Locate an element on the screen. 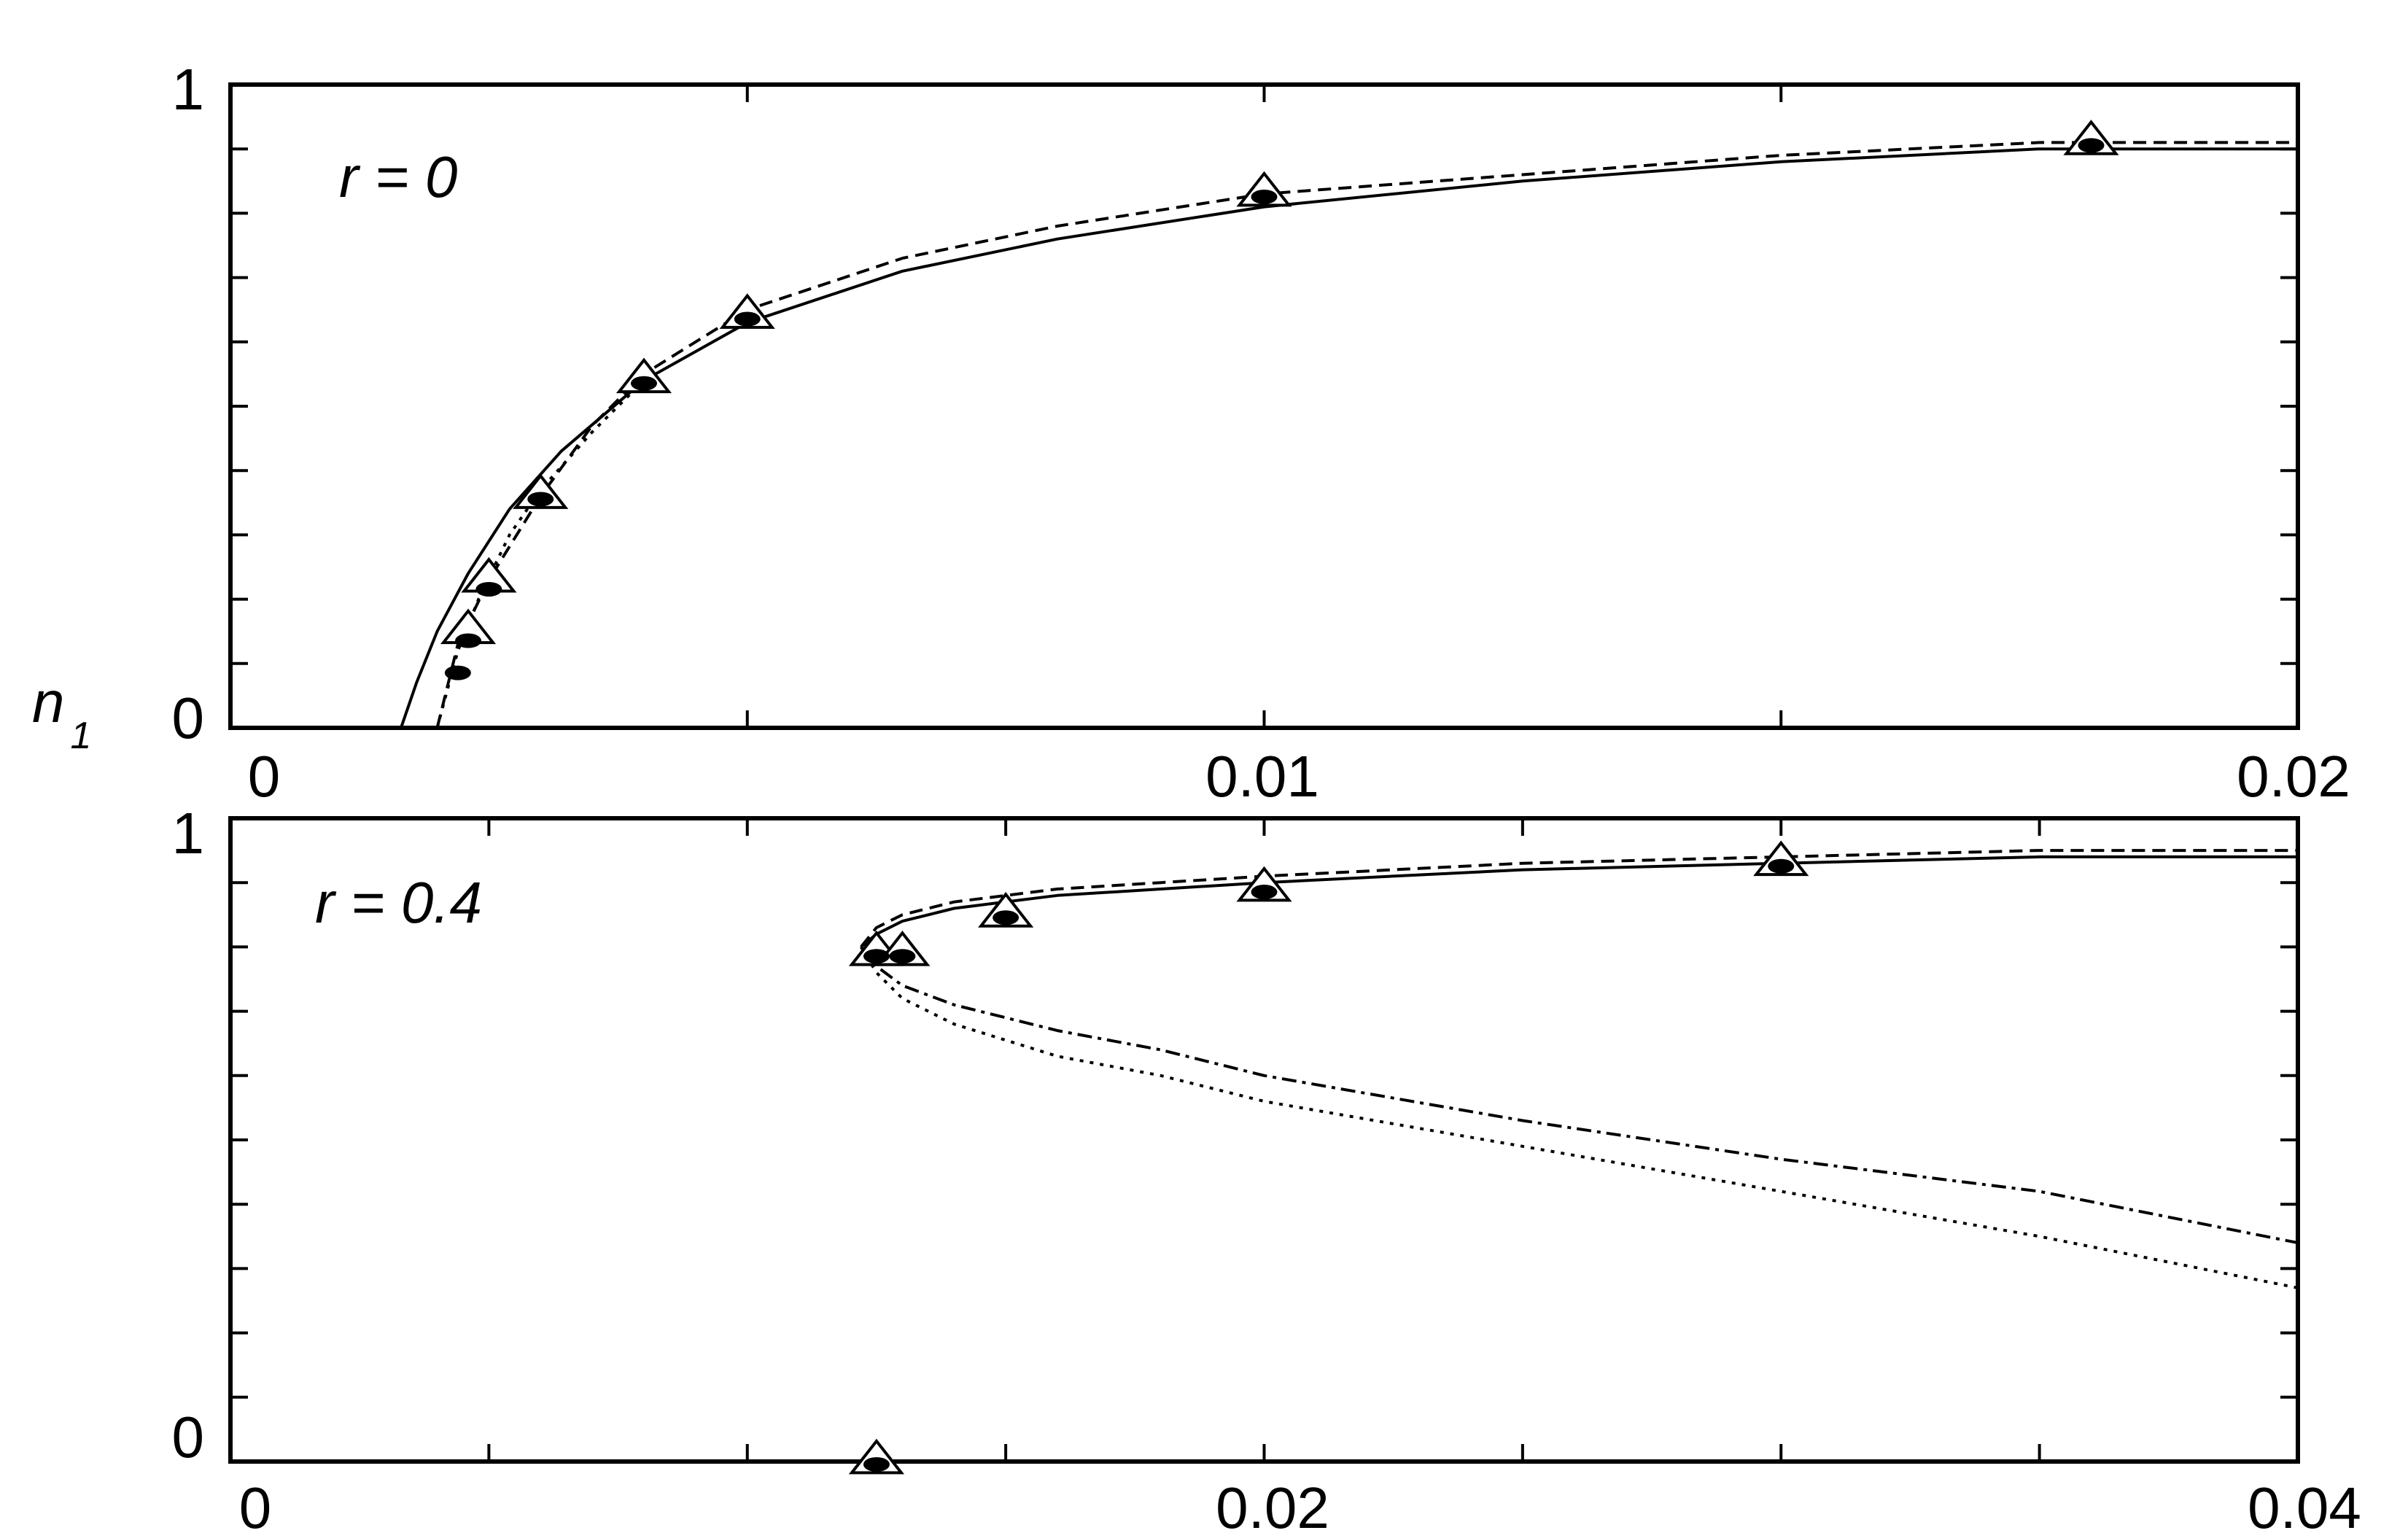 Image resolution: width=2408 pixels, height=1533 pixels. panel-2-y-tick-label-0: 0 is located at coordinates (188, 1437).